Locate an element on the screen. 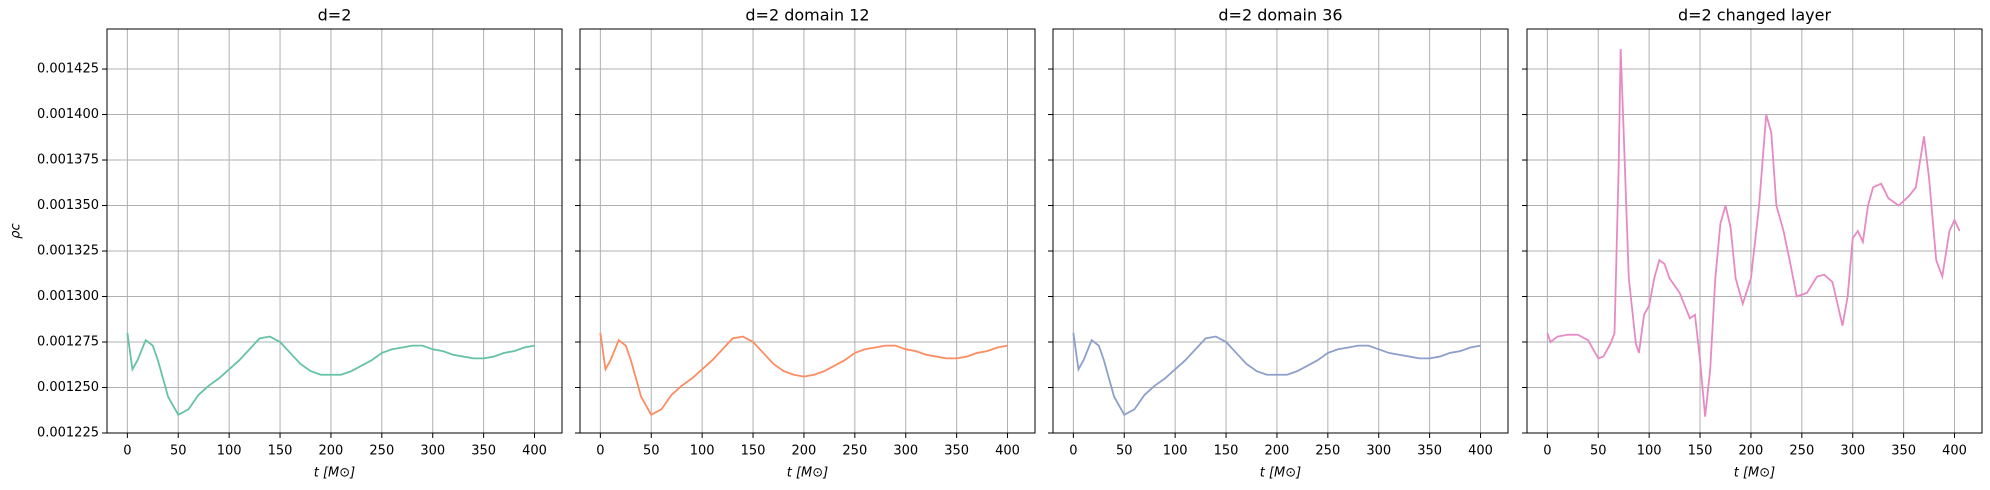  y-tick-label: 0.001275 is located at coordinates (68, 342).